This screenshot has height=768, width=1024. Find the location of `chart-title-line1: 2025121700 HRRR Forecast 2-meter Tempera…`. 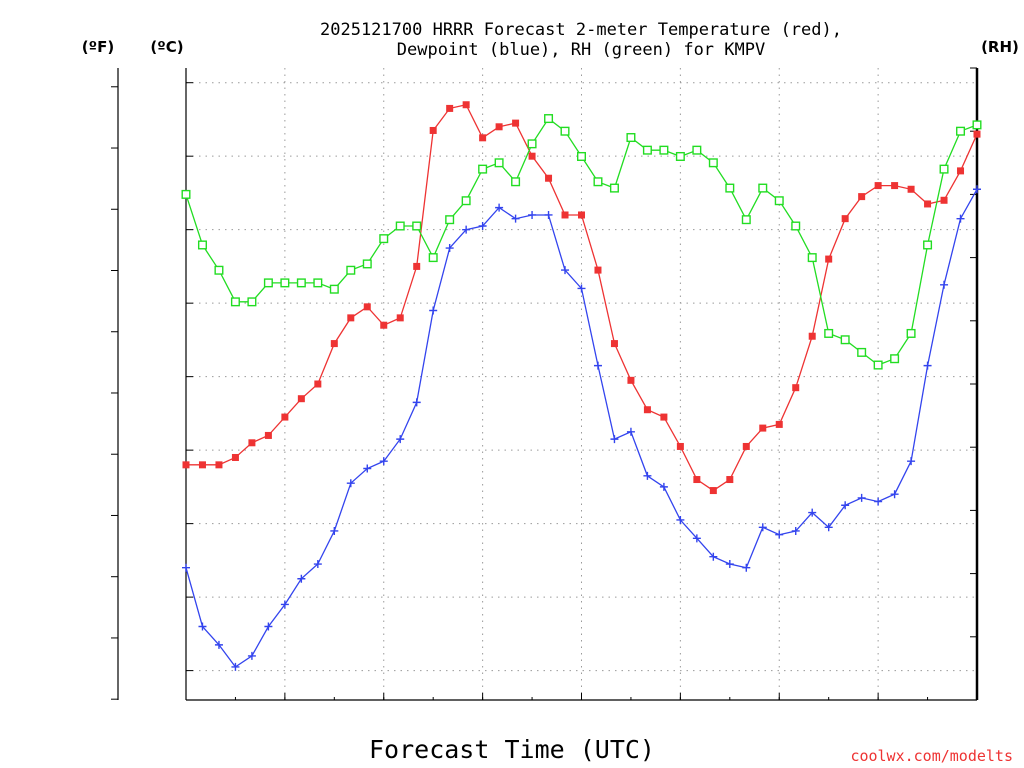

chart-title-line1: 2025121700 HRRR Forecast 2-meter Tempera… is located at coordinates (581, 30).